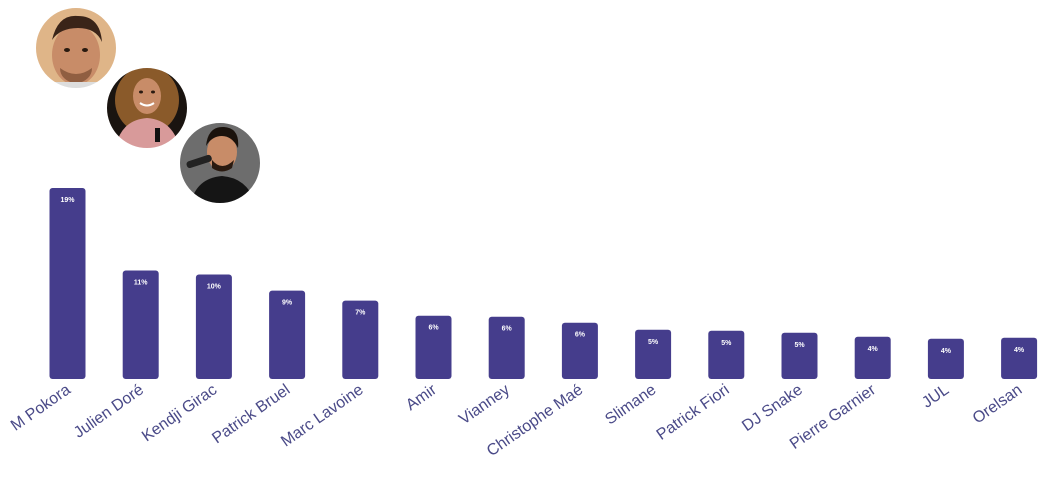  I want to click on value-label-10: 5%, so click(726, 343).